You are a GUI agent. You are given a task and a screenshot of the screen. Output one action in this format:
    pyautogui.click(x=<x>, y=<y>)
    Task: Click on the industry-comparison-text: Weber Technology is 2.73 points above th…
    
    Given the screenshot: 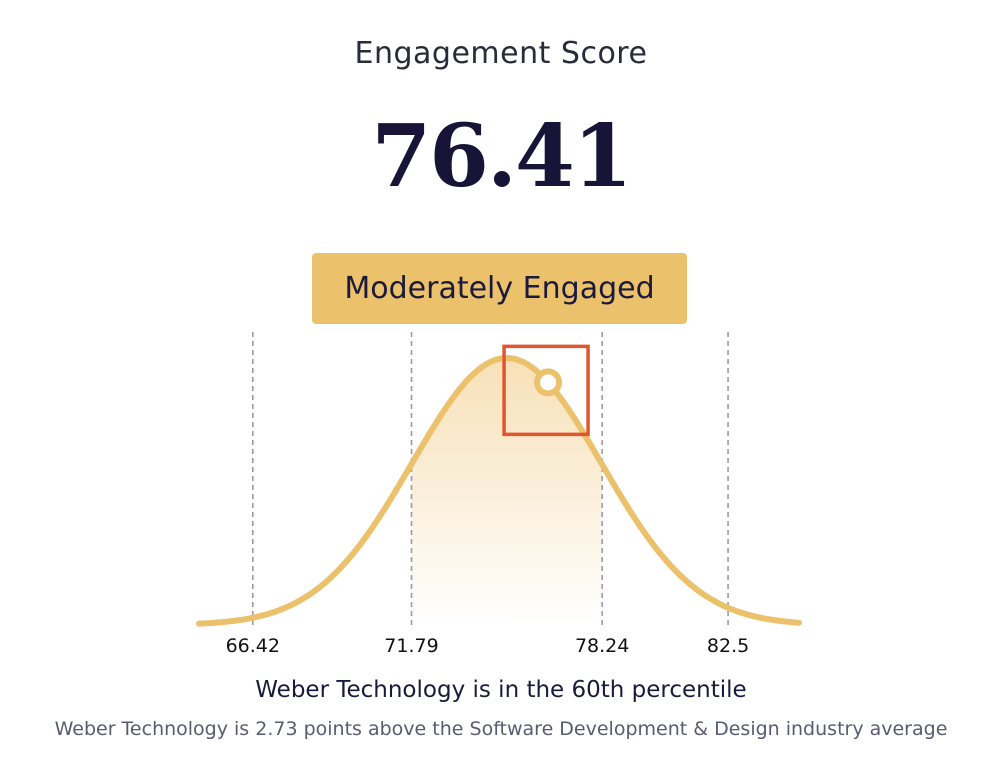 What is the action you would take?
    pyautogui.click(x=501, y=729)
    